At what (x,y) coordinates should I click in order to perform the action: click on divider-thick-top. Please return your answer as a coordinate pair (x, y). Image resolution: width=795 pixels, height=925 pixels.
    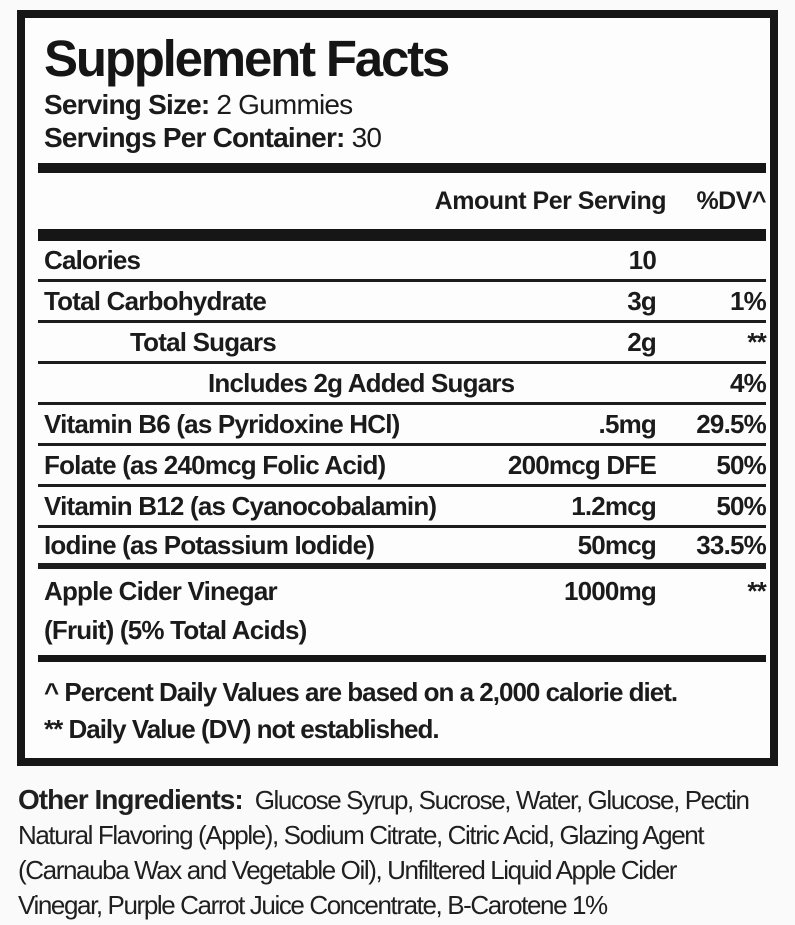
    Looking at the image, I should click on (402, 168).